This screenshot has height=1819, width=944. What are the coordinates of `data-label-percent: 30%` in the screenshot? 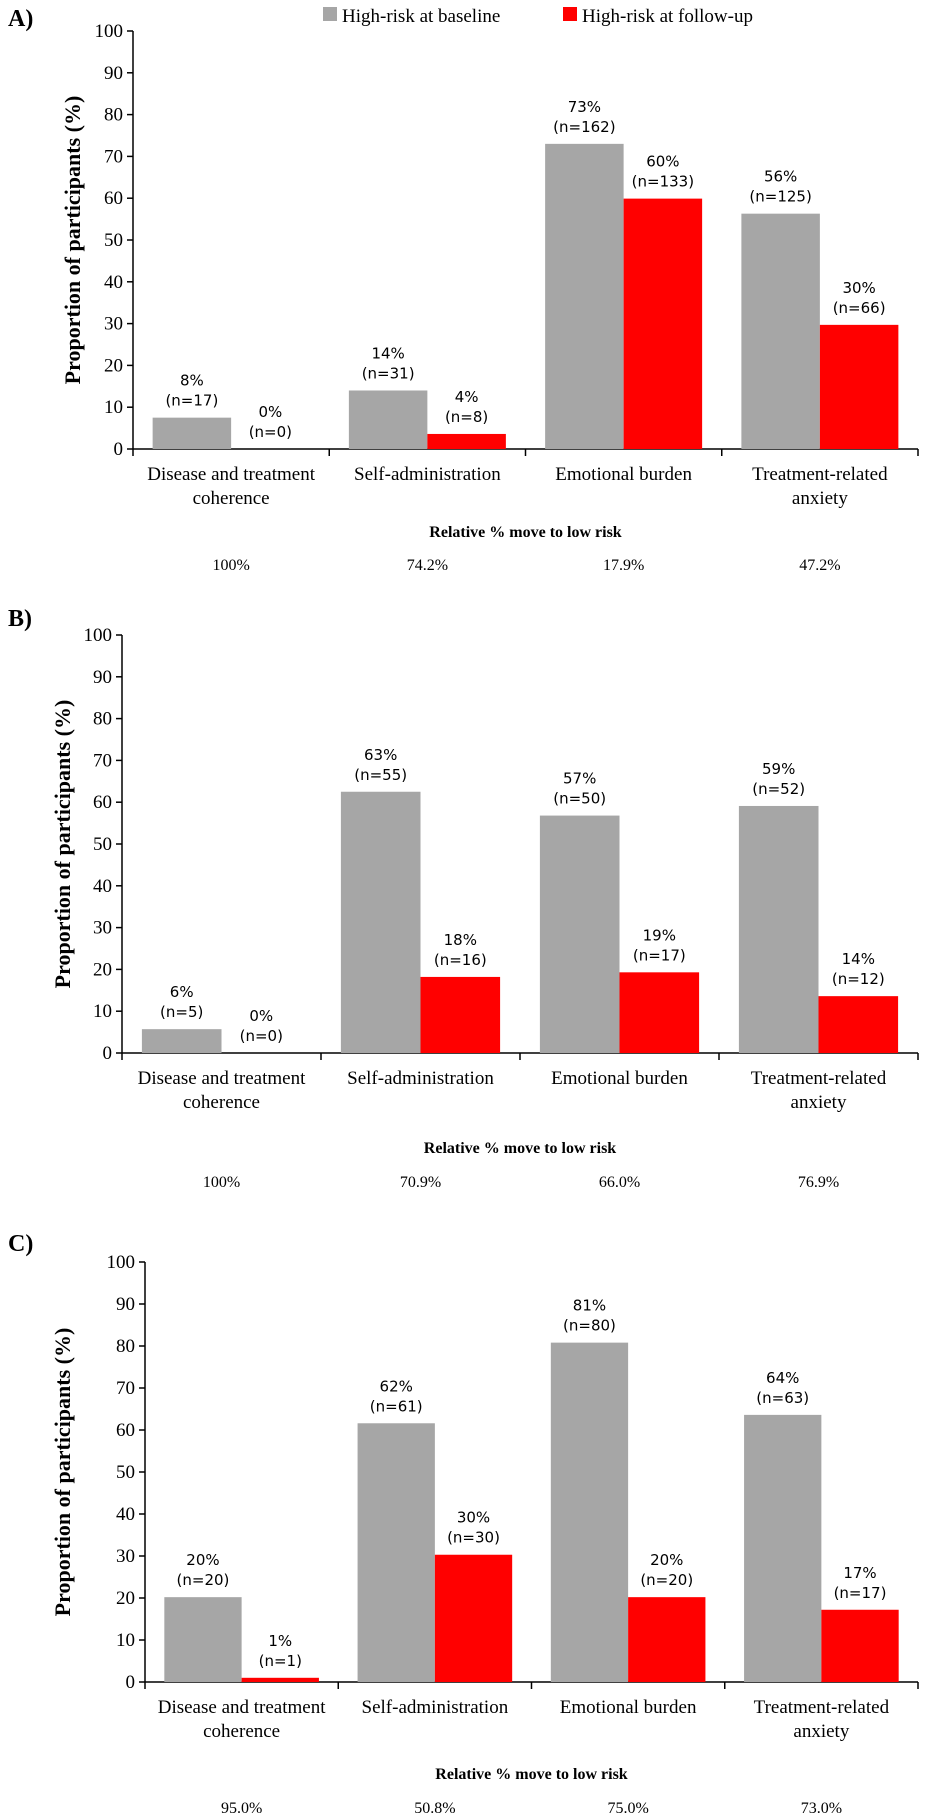 It's located at (473, 1518).